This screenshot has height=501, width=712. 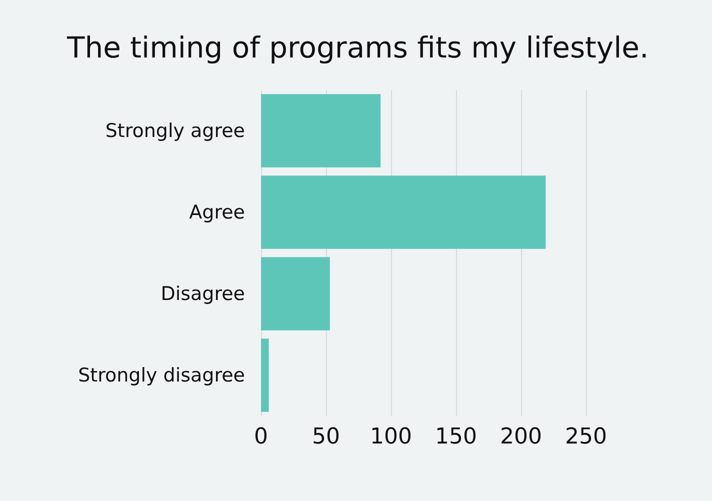 I want to click on x-tick-label: 250, so click(x=586, y=437).